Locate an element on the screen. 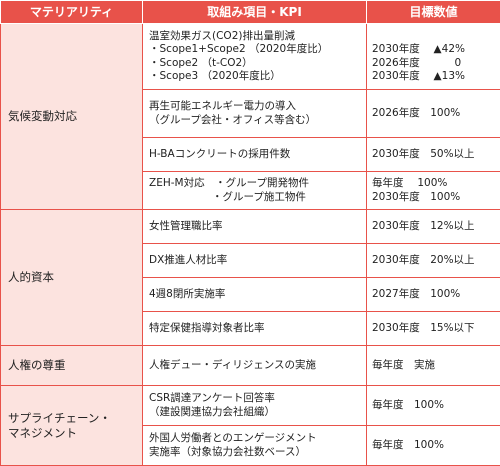 The height and width of the screenshot is (466, 500). kpi-target: 2030年度 20%以上 is located at coordinates (433, 261).